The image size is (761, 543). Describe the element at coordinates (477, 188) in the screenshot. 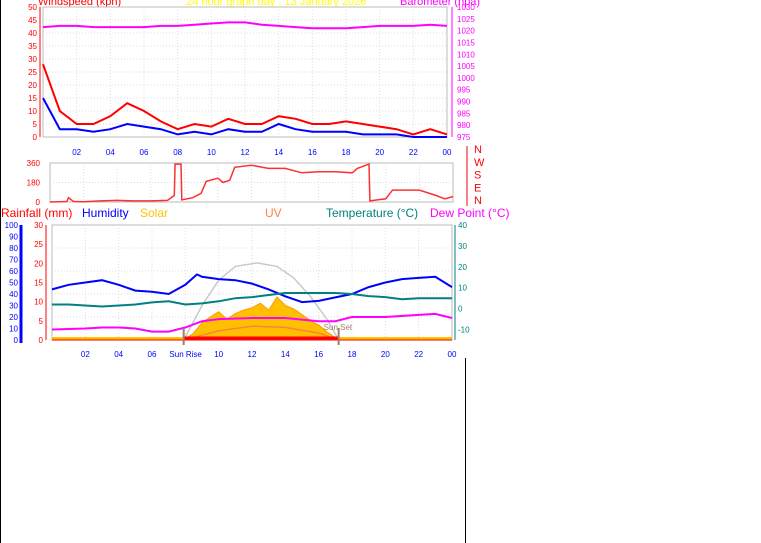

I see `compass-label: E` at that location.